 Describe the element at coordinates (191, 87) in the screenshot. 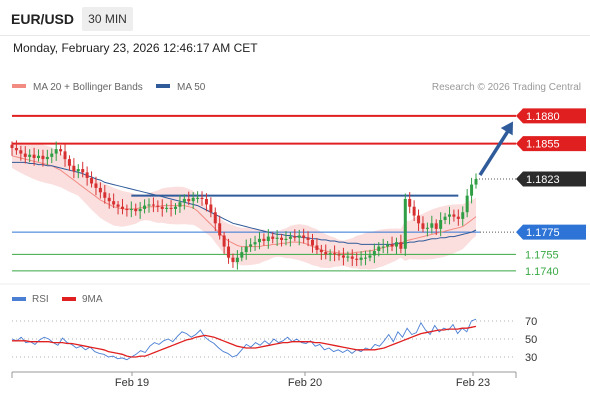

I see `legend-label: MA 50` at that location.